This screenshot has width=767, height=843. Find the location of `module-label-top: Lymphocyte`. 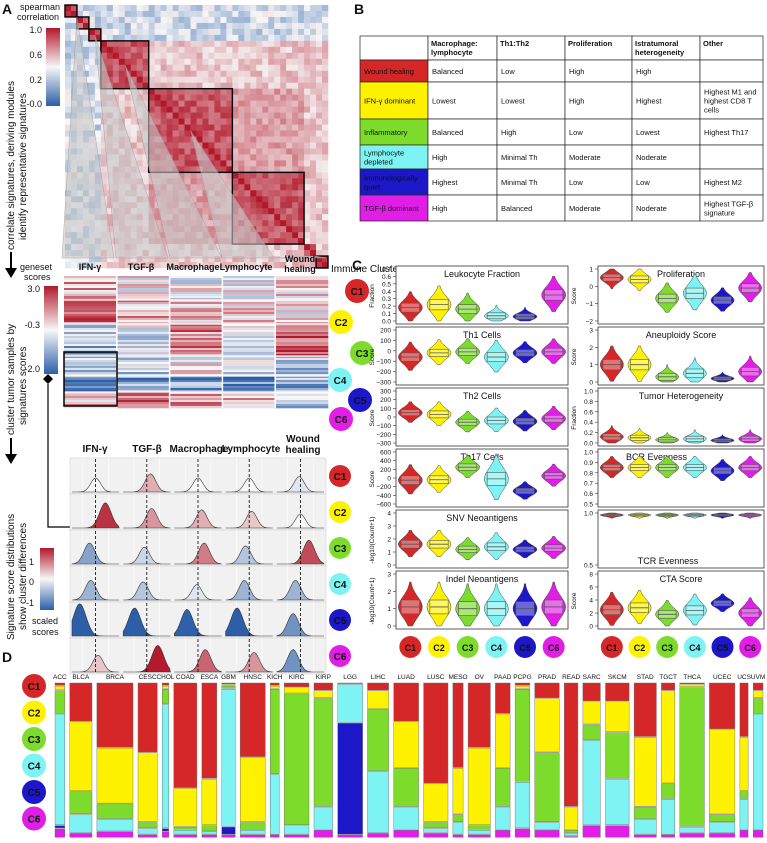

module-label-top: Lymphocyte is located at coordinates (246, 267).